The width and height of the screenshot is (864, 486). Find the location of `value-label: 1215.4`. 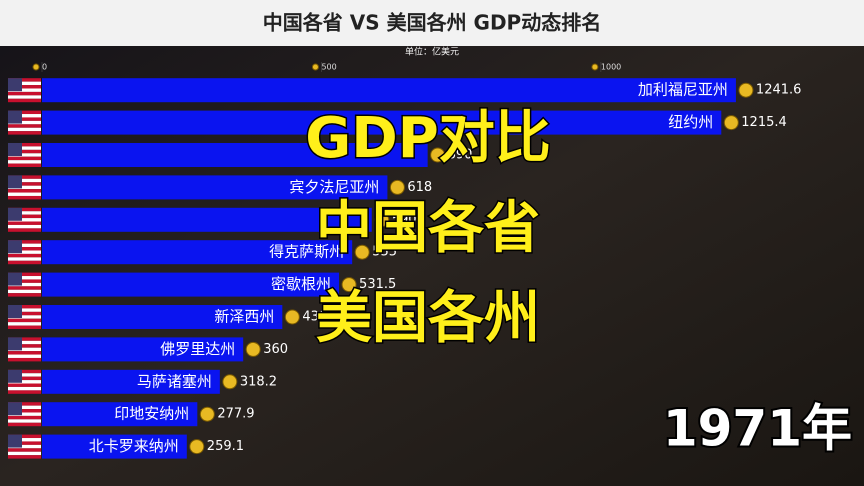

value-label: 1215.4 is located at coordinates (764, 122).